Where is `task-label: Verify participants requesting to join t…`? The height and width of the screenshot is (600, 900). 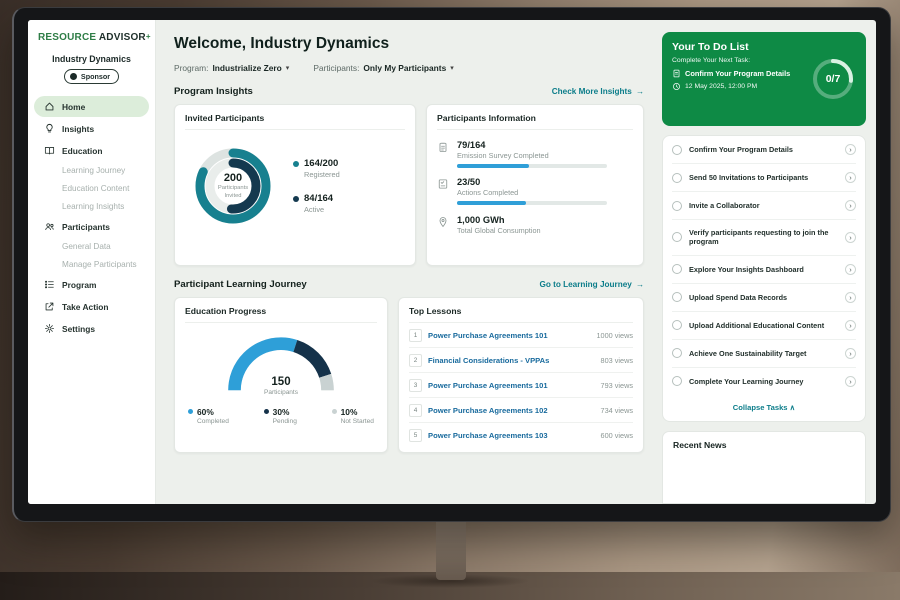 task-label: Verify participants requesting to join t… is located at coordinates (759, 237).